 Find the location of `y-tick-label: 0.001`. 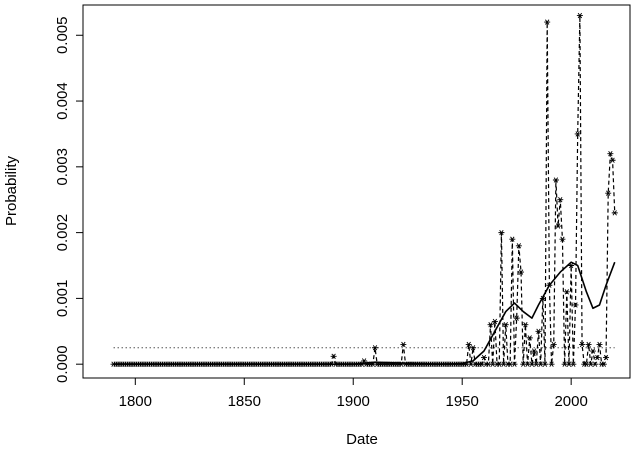

y-tick-label: 0.001 is located at coordinates (62, 299).